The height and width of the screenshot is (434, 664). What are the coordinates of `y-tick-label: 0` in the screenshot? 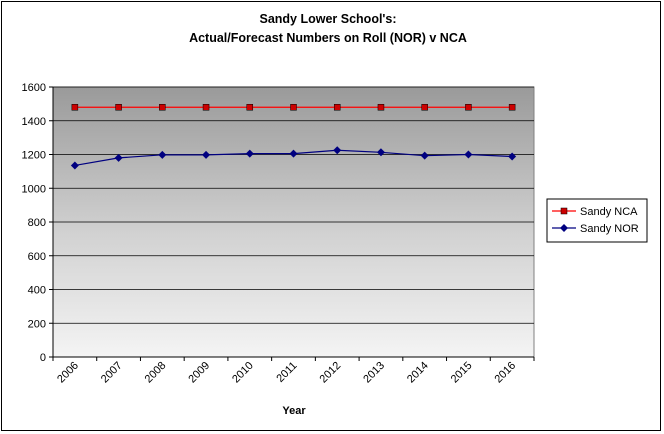 It's located at (43, 358).